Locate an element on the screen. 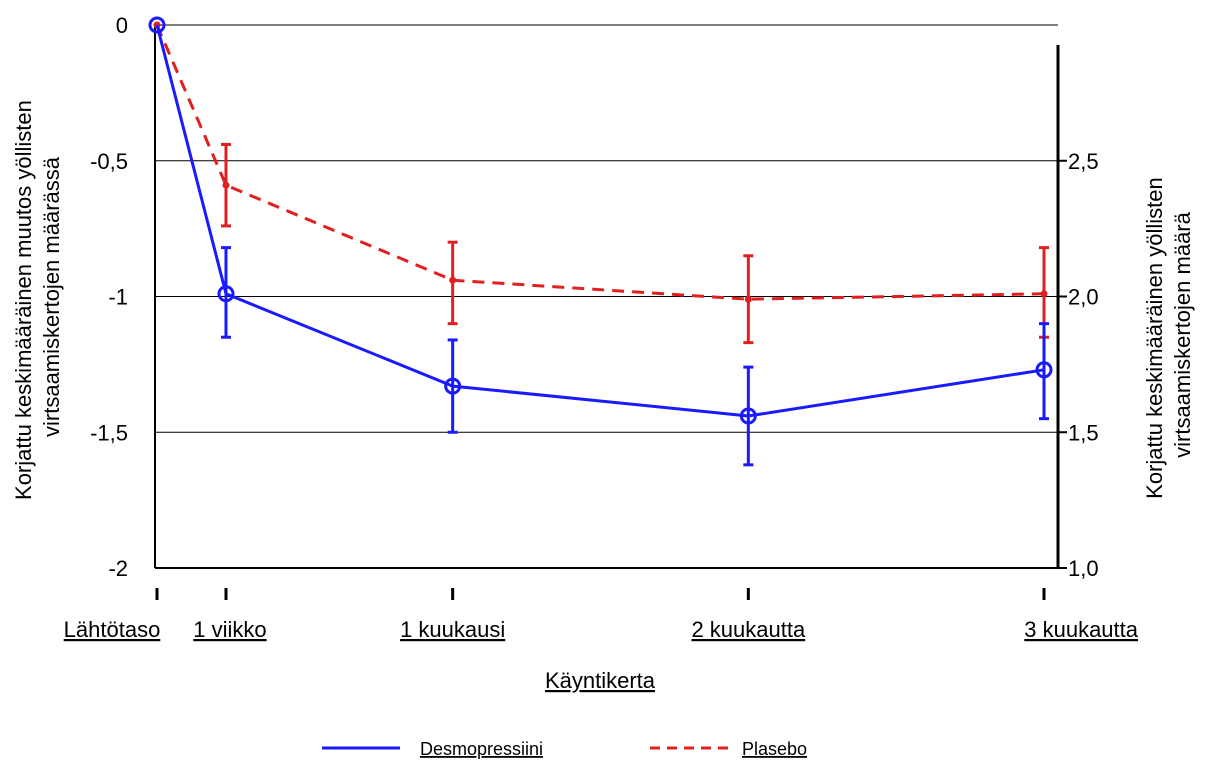 Image resolution: width=1215 pixels, height=767 pixels. x-tick-label-3: 2 kuukautta is located at coordinates (748, 629).